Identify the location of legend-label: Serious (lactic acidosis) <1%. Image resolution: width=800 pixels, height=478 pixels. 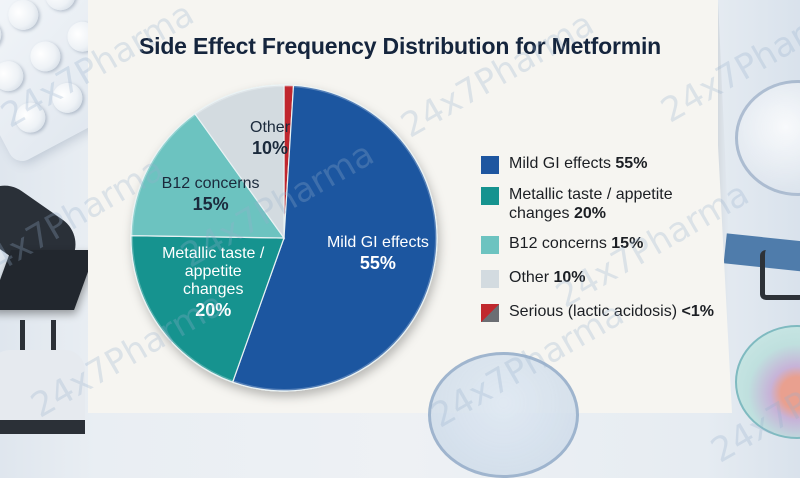
(611, 311).